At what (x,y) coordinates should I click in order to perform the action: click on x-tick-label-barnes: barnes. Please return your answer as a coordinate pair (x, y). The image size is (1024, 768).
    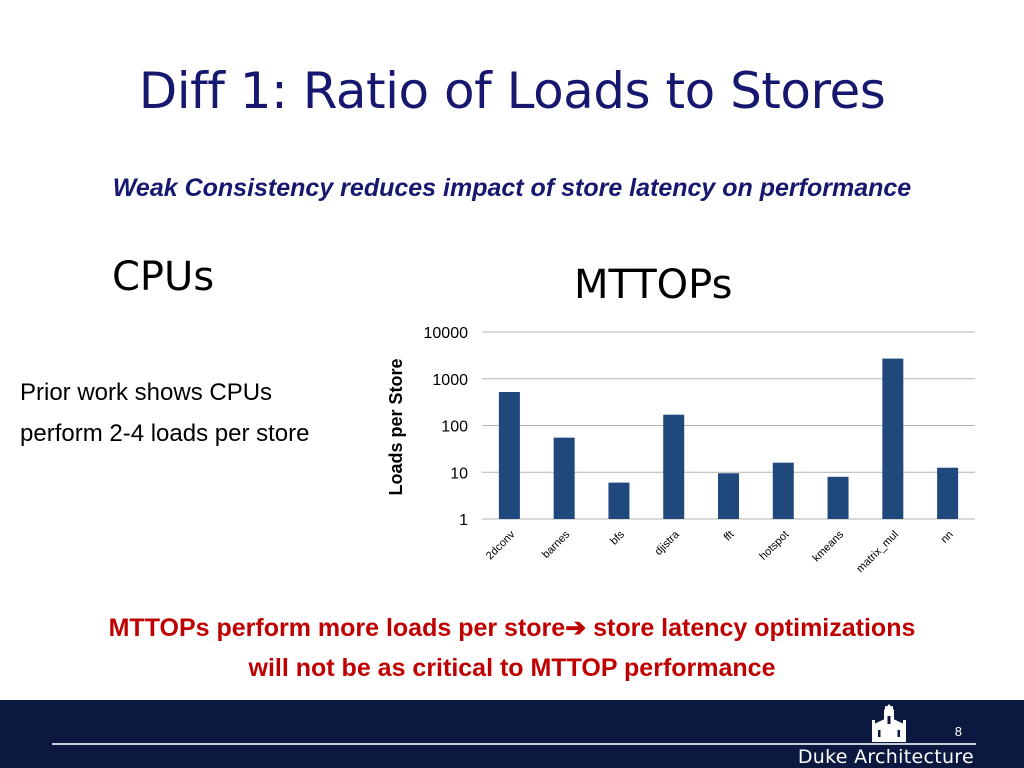
    Looking at the image, I should click on (556, 544).